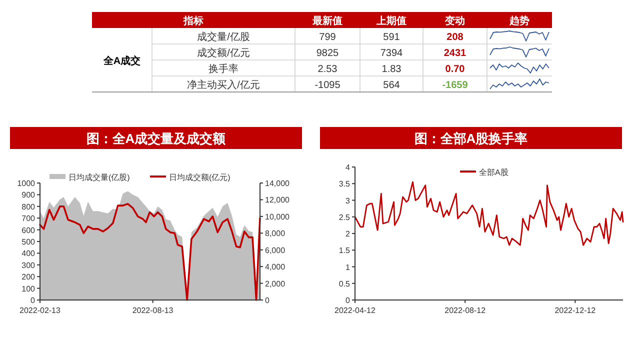  What do you see at coordinates (344, 251) in the screenshot?
I see `y-tick-label: 1.5` at bounding box center [344, 251].